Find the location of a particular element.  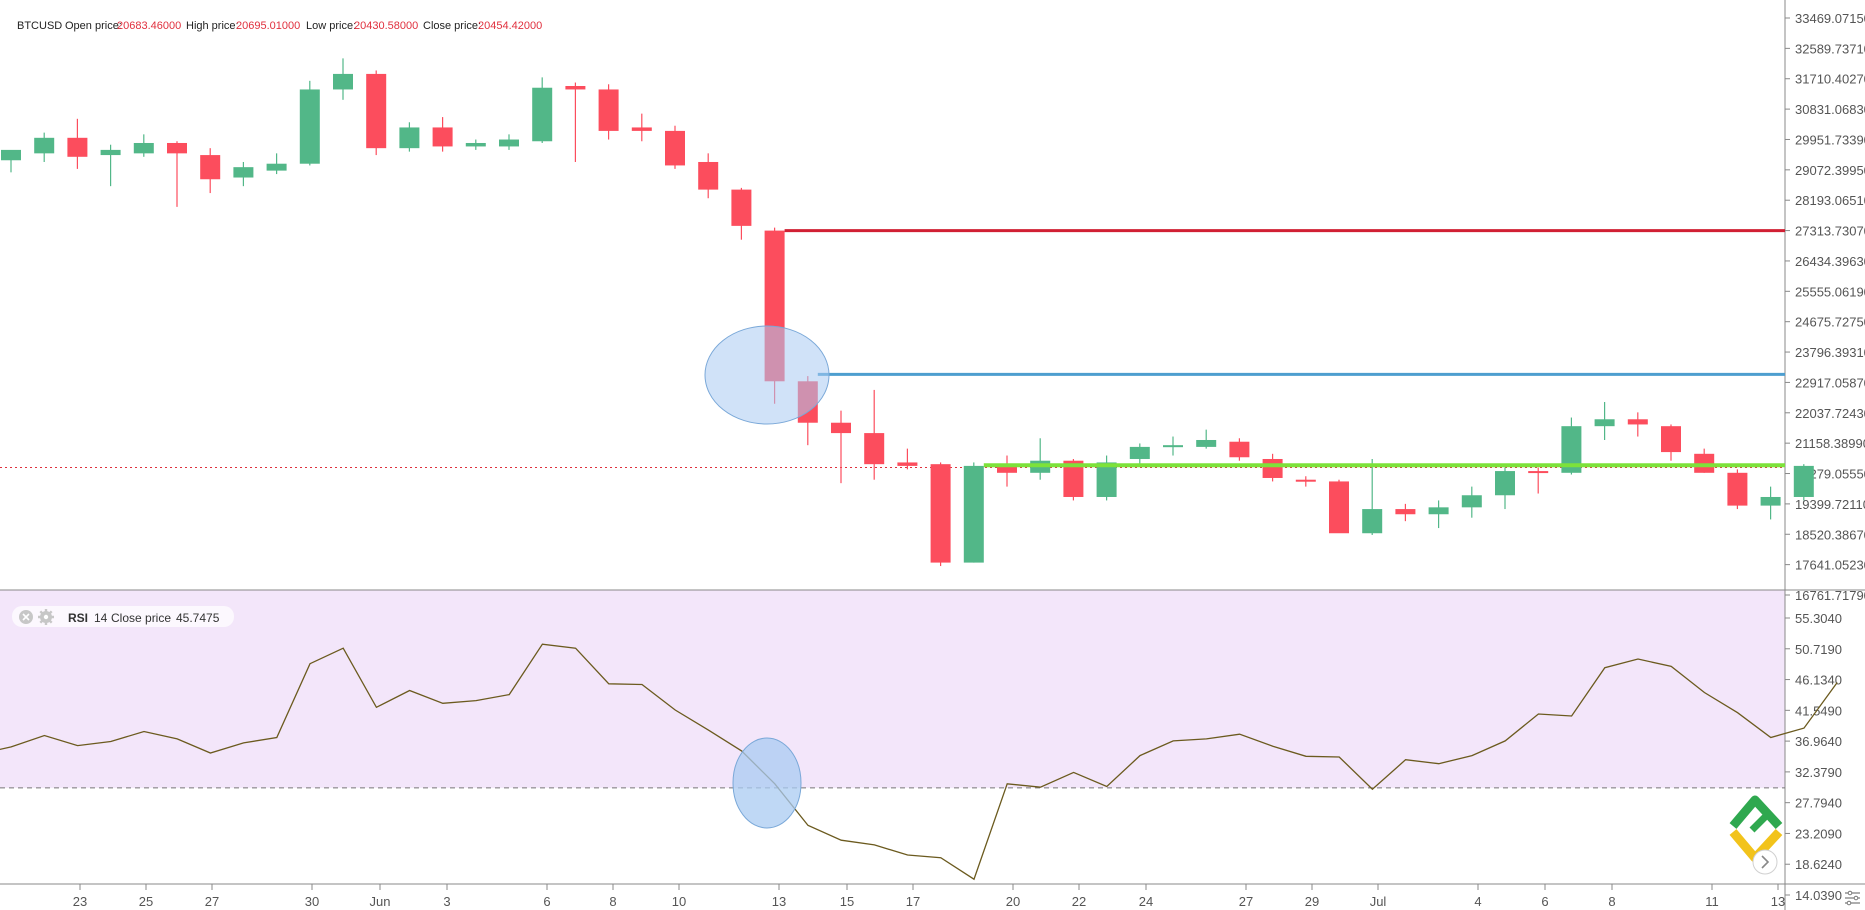

rsi-tick-label: 50.7190 is located at coordinates (1818, 649).